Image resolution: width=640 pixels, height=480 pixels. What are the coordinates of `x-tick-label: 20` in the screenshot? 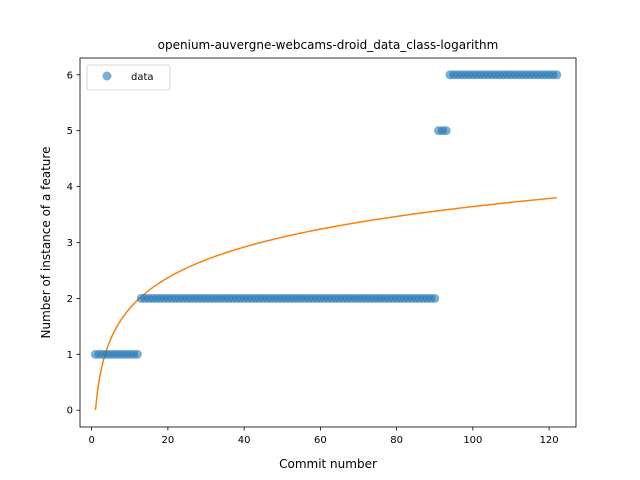 It's located at (168, 440).